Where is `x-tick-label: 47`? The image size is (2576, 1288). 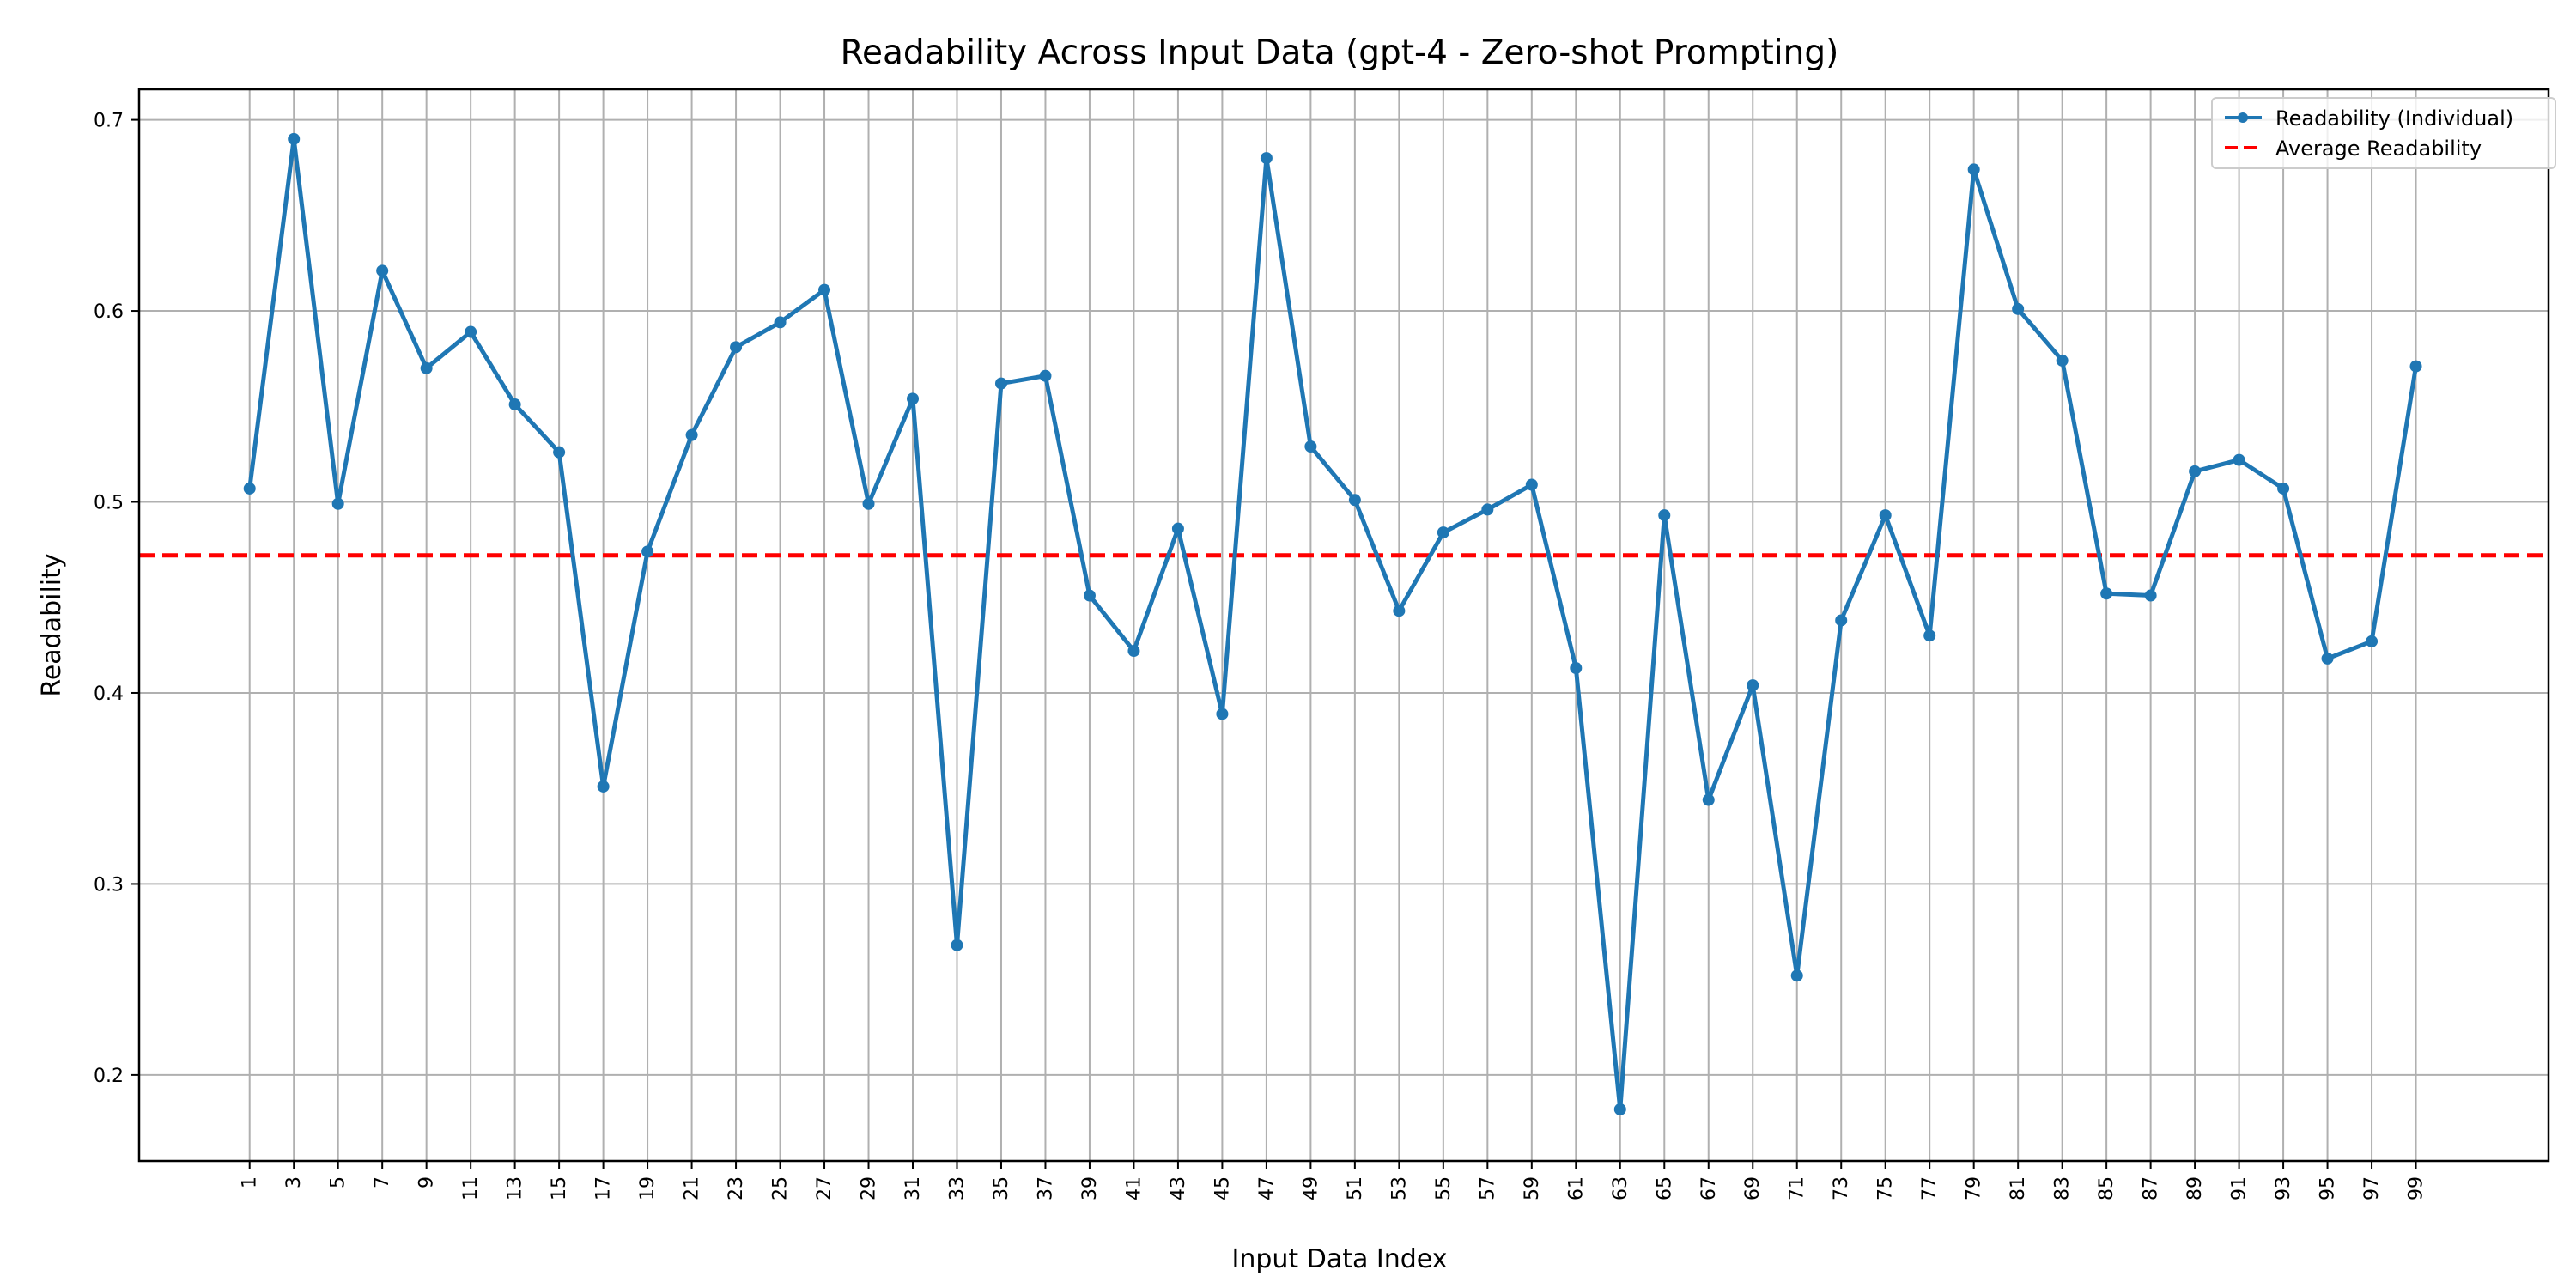 x-tick-label: 47 is located at coordinates (1267, 1188).